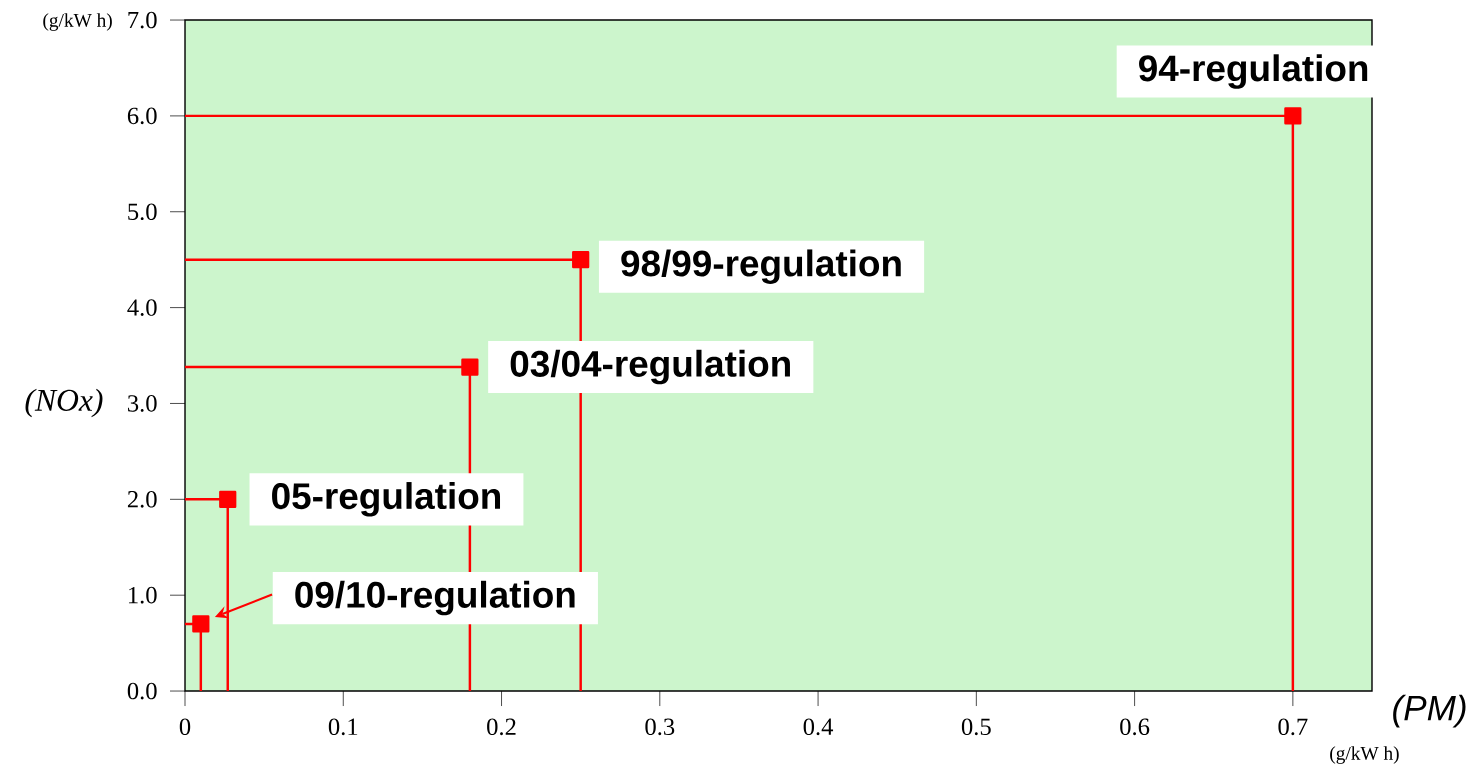 This screenshot has width=1482, height=776. What do you see at coordinates (650, 367) in the screenshot?
I see `annotation: 03/04-regulation` at bounding box center [650, 367].